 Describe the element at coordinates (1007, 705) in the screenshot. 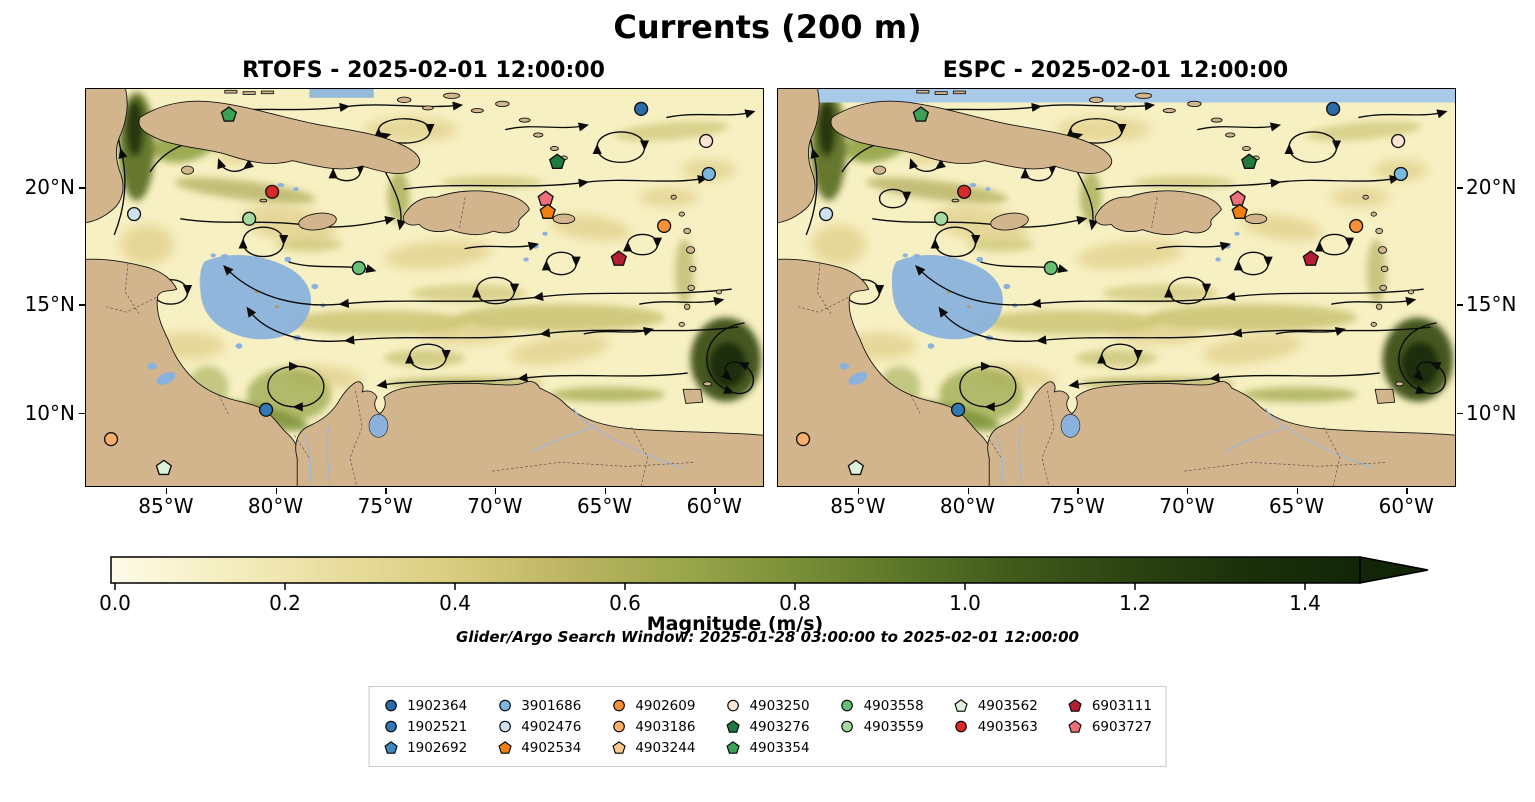

I see `legend-label: 4903562` at that location.